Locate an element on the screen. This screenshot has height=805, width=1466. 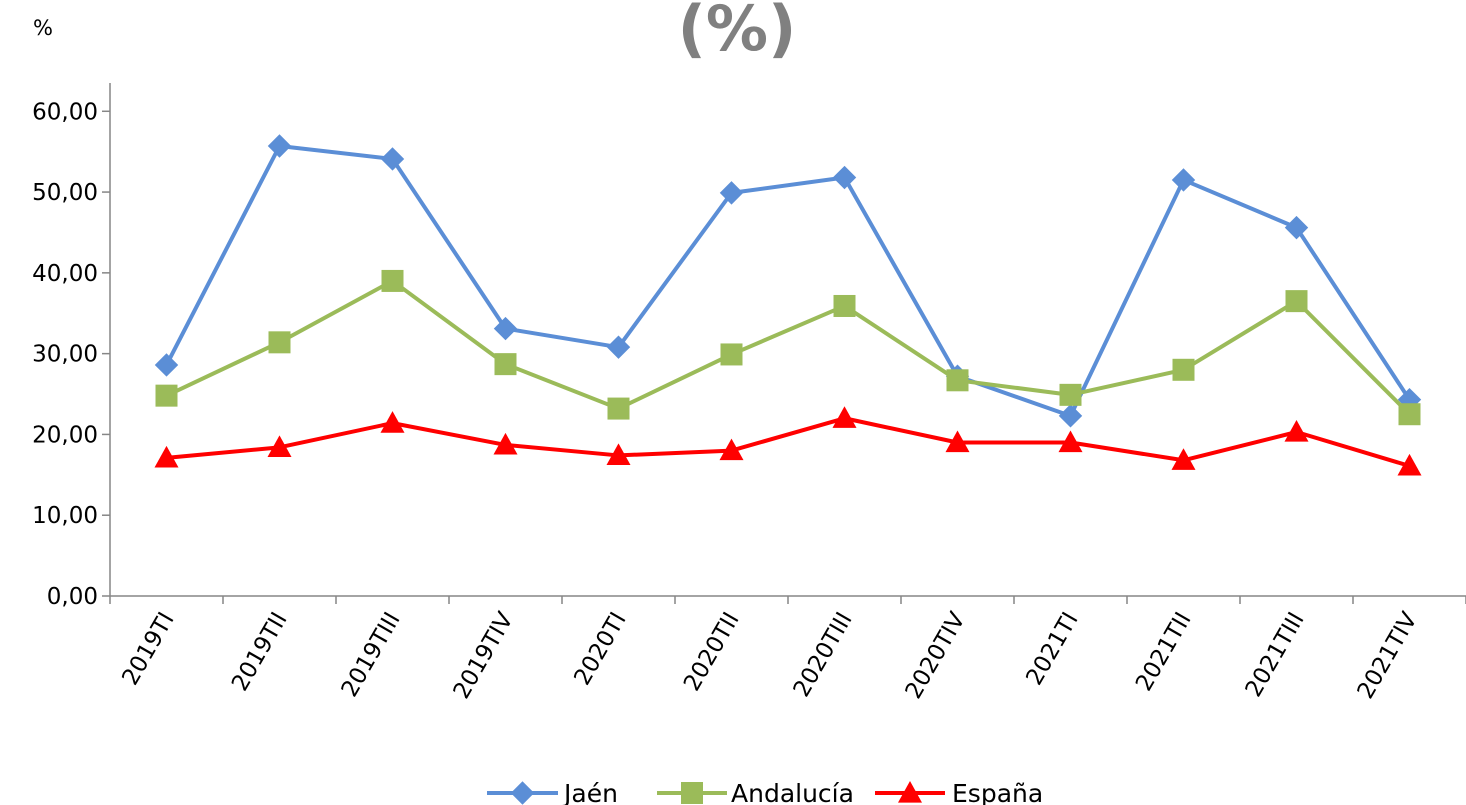
y-tick-label: 50,00 is located at coordinates (65, 193).